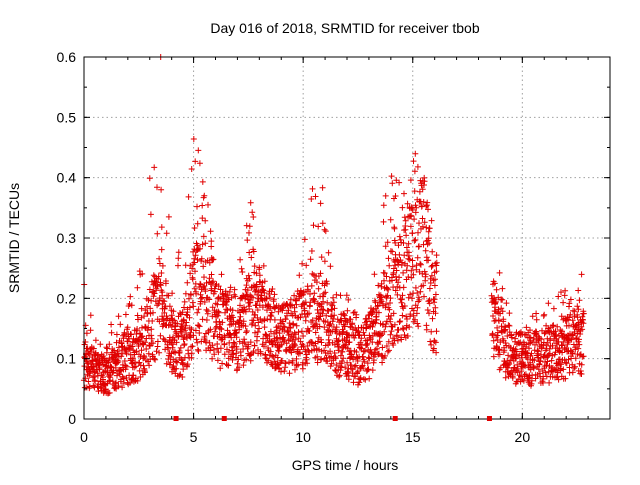  Describe the element at coordinates (67, 57) in the screenshot. I see `y-tick-label: 0.6` at that location.